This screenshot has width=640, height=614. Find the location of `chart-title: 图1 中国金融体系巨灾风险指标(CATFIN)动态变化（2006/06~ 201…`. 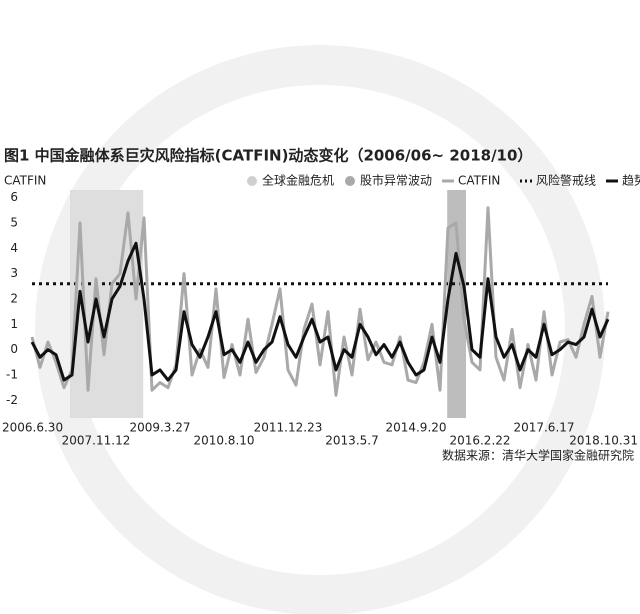

chart-title: 图1 中国金融体系巨灾风险指标(CATFIN)动态变化（2006/06~ 201… is located at coordinates (268, 156).